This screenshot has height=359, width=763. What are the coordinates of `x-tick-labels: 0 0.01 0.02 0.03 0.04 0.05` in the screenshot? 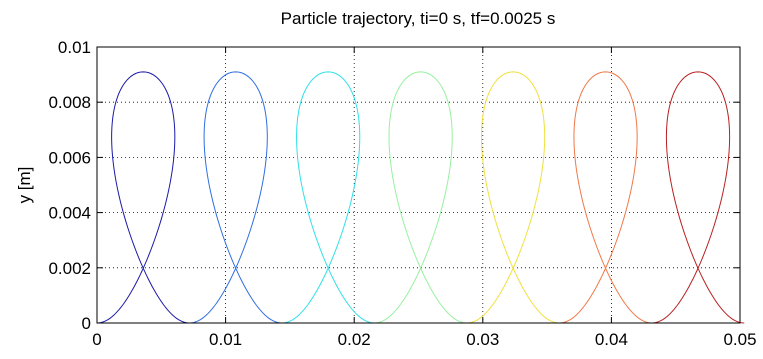 It's located at (424, 339).